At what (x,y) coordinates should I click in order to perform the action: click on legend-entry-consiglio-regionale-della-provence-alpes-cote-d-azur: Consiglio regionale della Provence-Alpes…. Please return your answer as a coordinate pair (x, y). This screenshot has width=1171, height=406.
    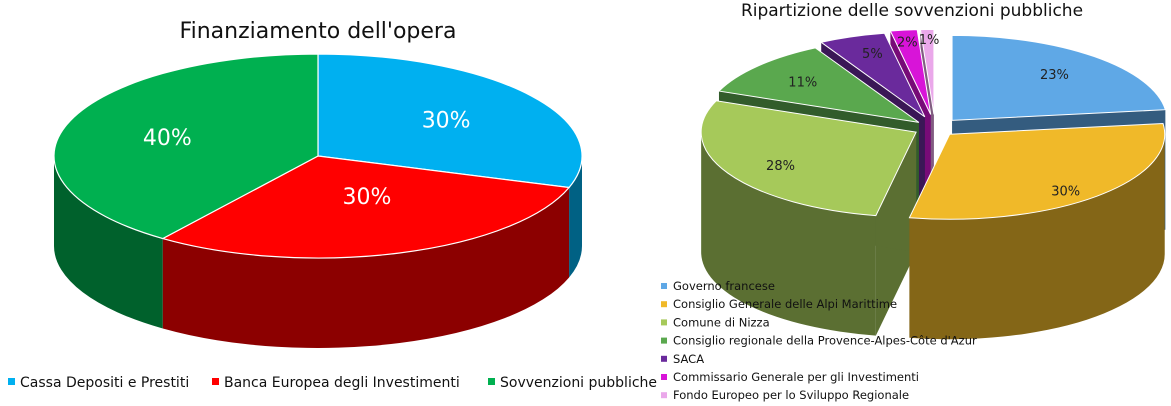
    Looking at the image, I should click on (819, 341).